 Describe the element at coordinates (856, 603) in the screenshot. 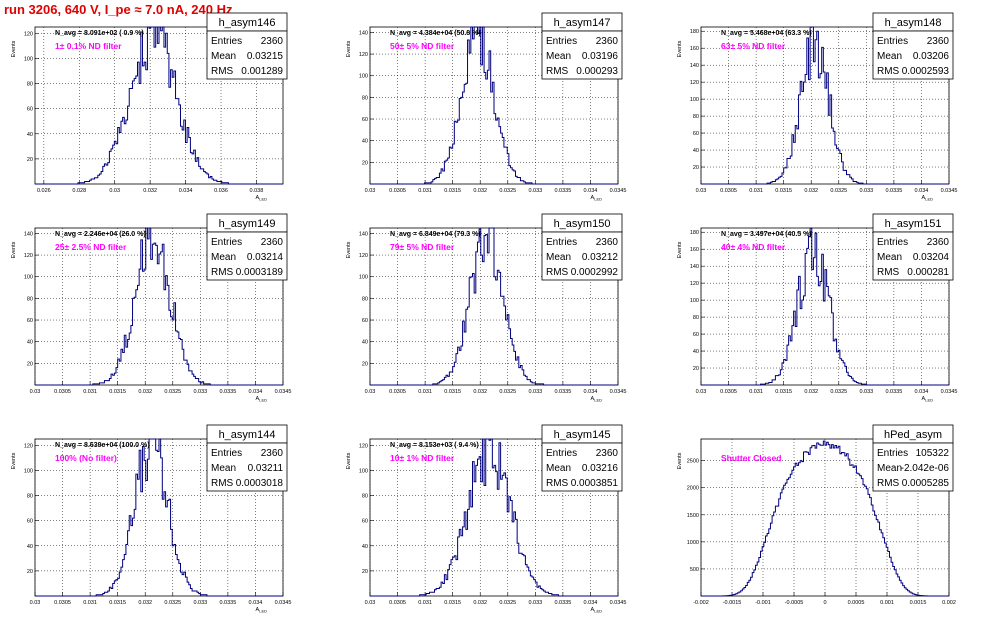

I see `x-tick-label: 0.0005` at that location.